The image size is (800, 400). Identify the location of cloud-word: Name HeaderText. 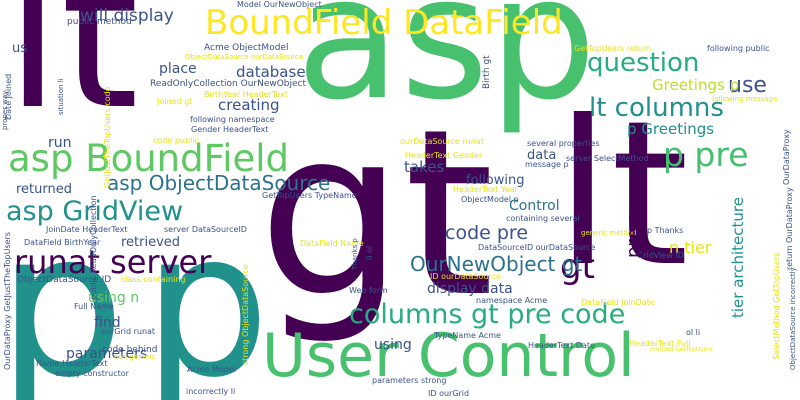
(71, 364).